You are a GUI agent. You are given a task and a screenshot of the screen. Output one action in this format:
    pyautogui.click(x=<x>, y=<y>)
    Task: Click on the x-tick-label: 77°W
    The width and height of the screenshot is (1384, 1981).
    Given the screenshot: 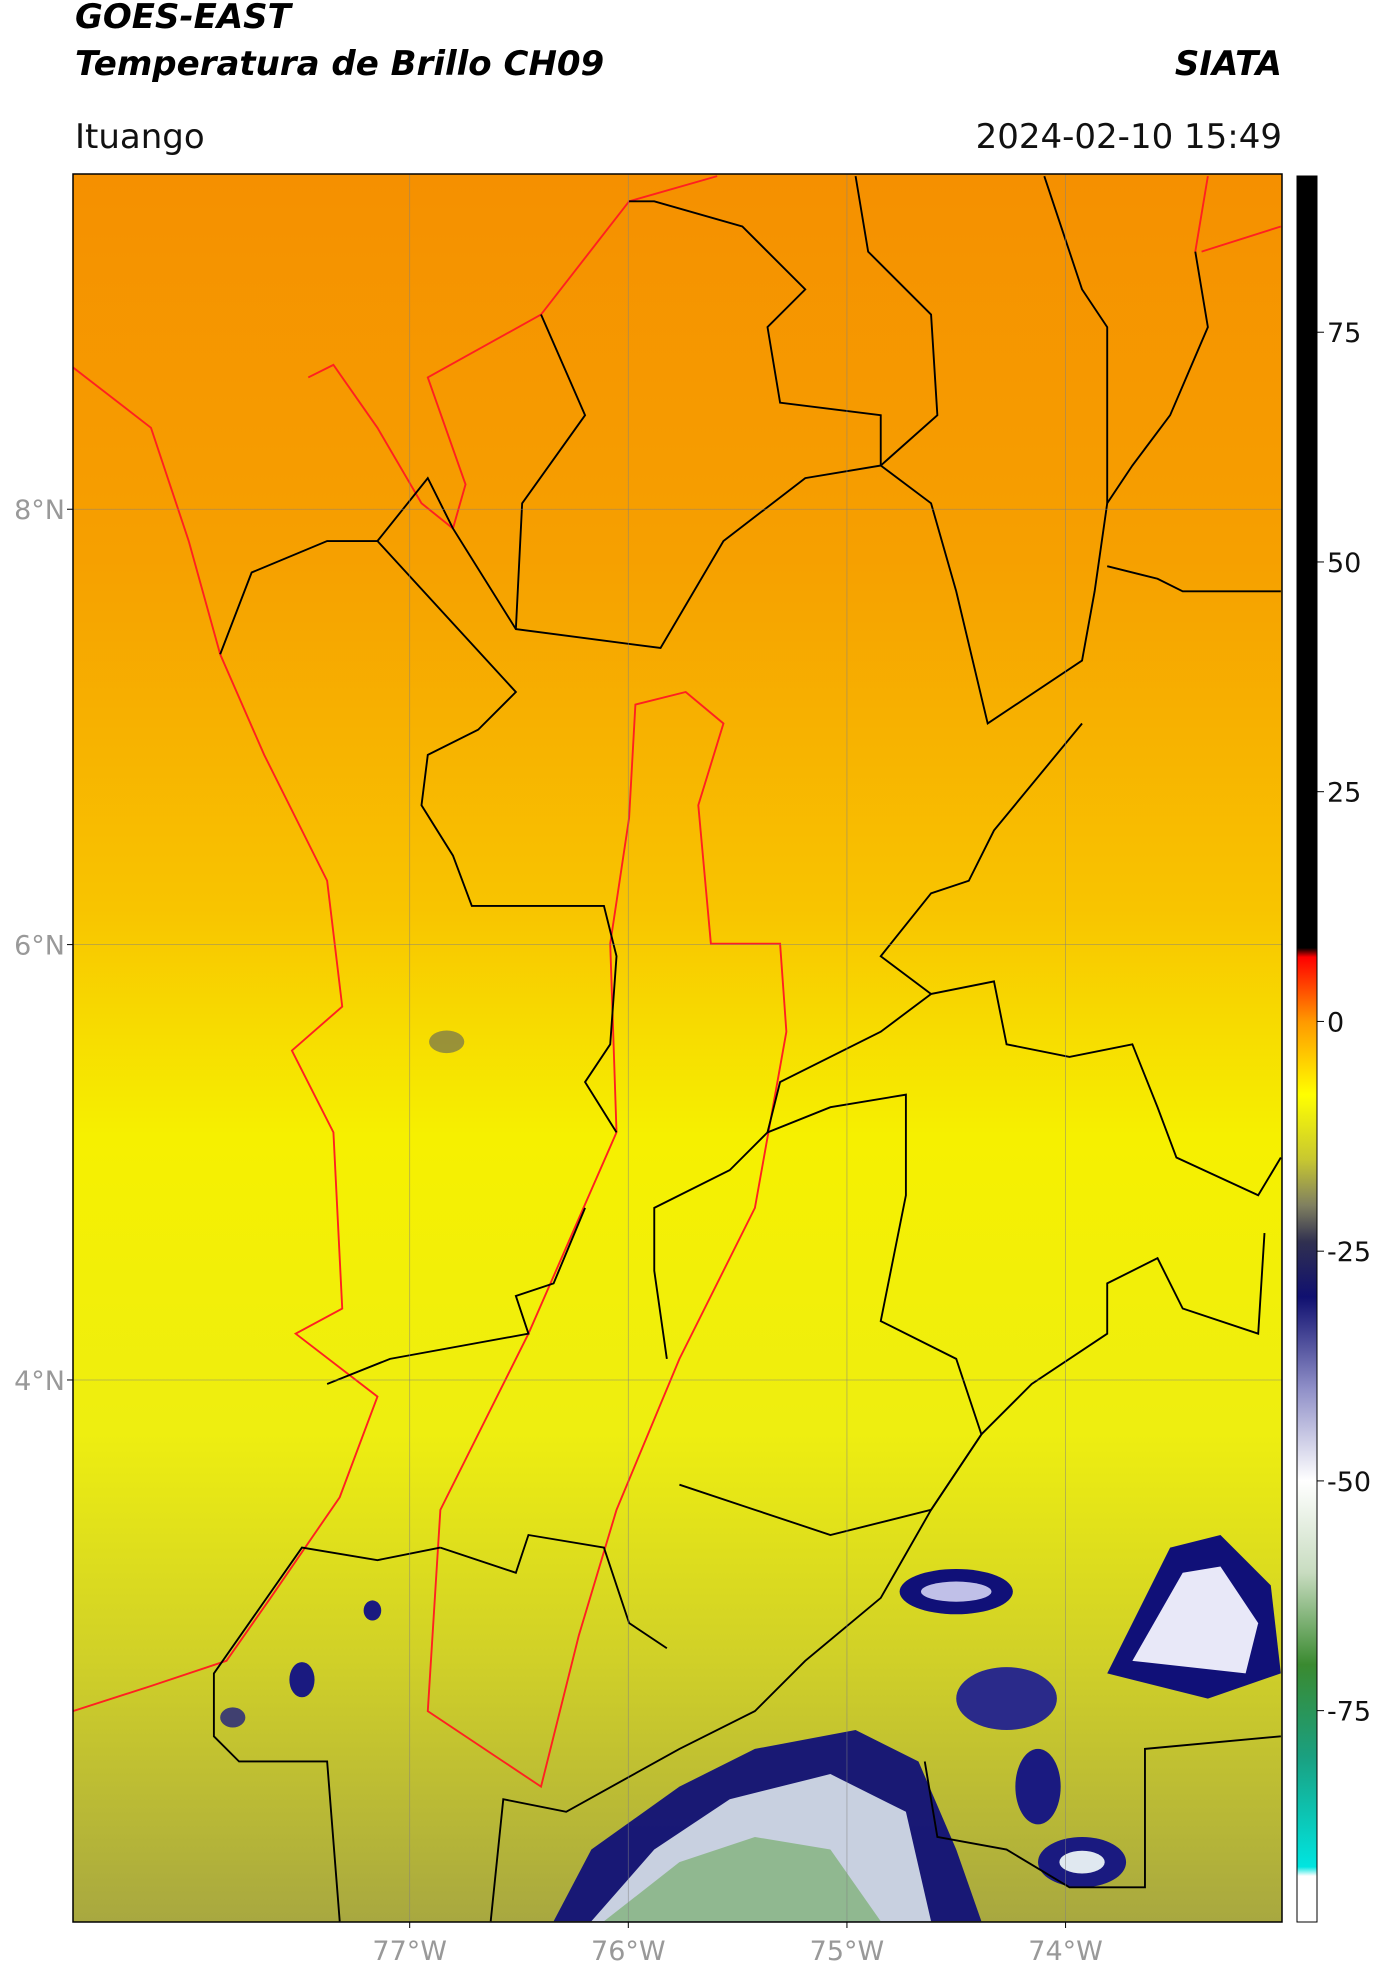 What is the action you would take?
    pyautogui.click(x=409, y=1951)
    